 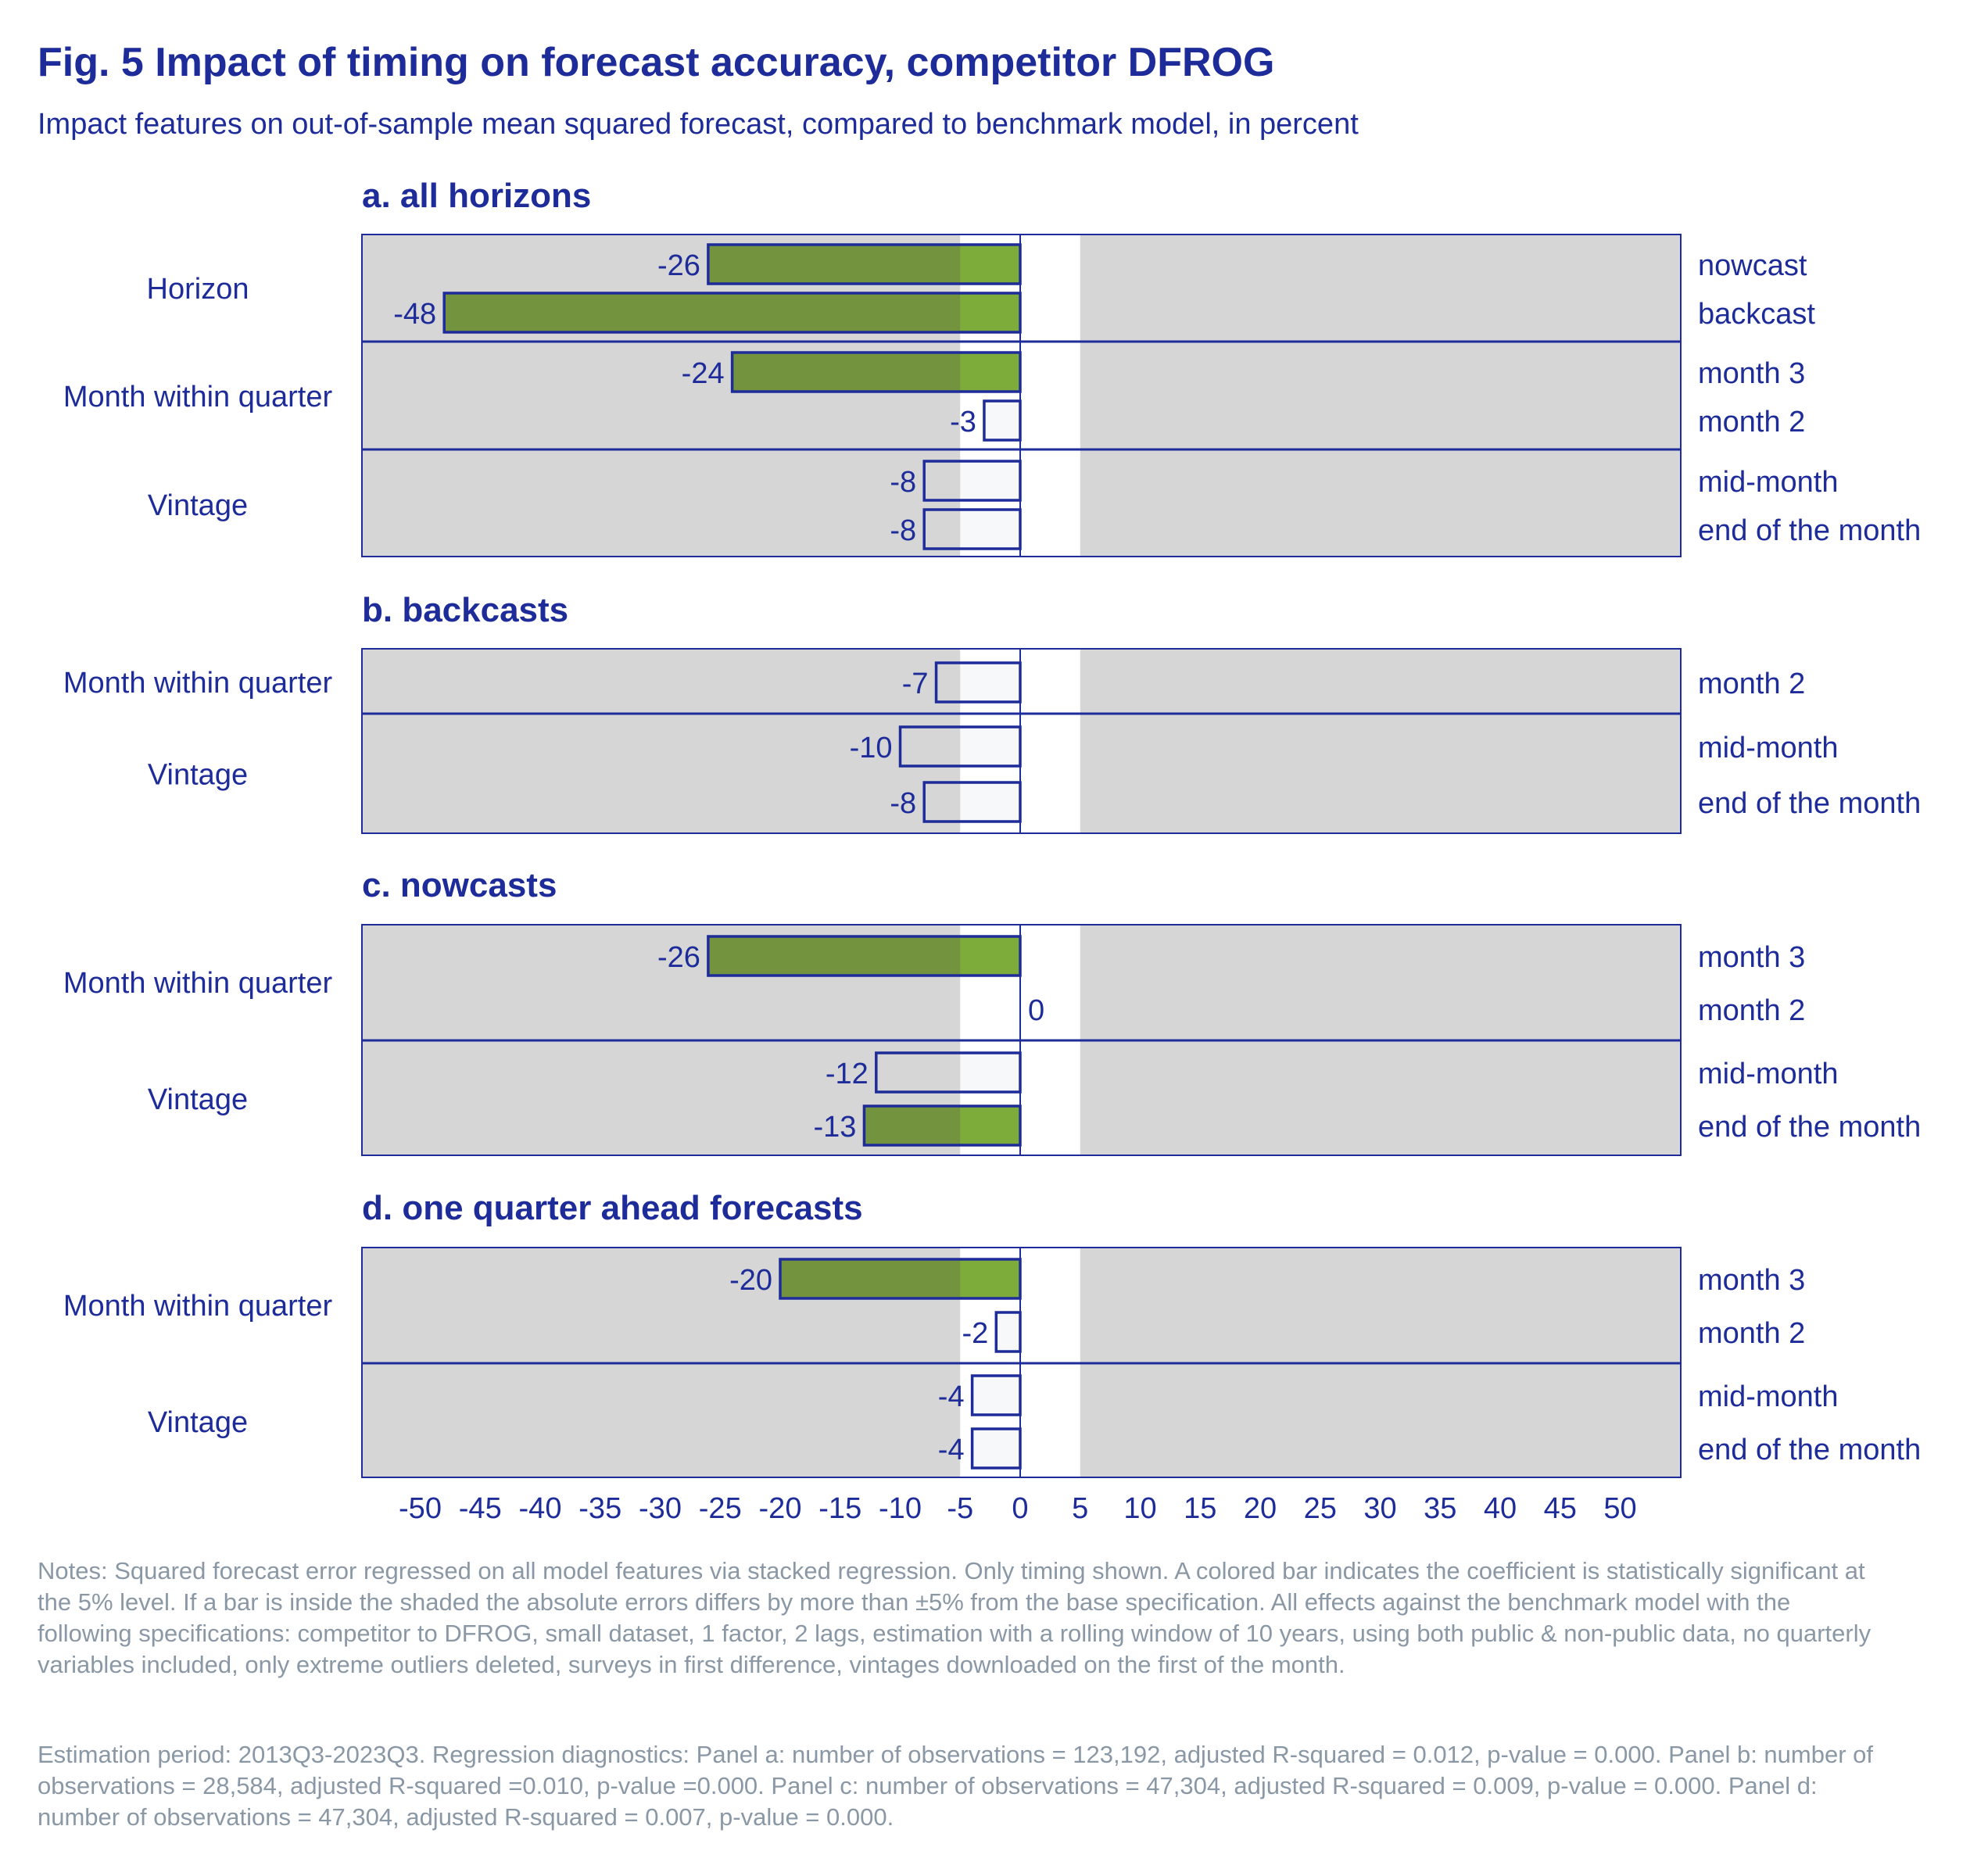 What do you see at coordinates (960, 1508) in the screenshot?
I see `x-tick-label: -5` at bounding box center [960, 1508].